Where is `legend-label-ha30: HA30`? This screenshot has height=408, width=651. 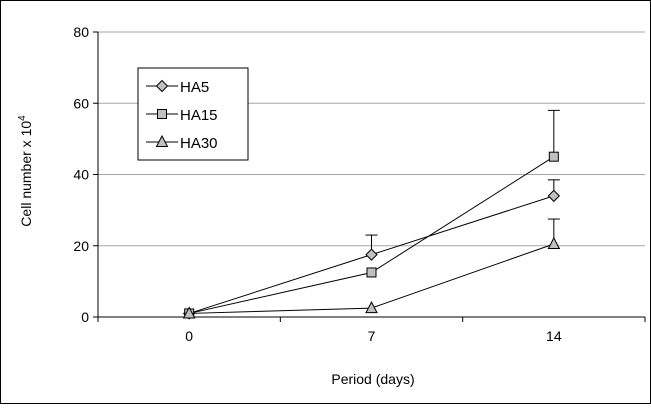
legend-label-ha30: HA30 is located at coordinates (199, 143).